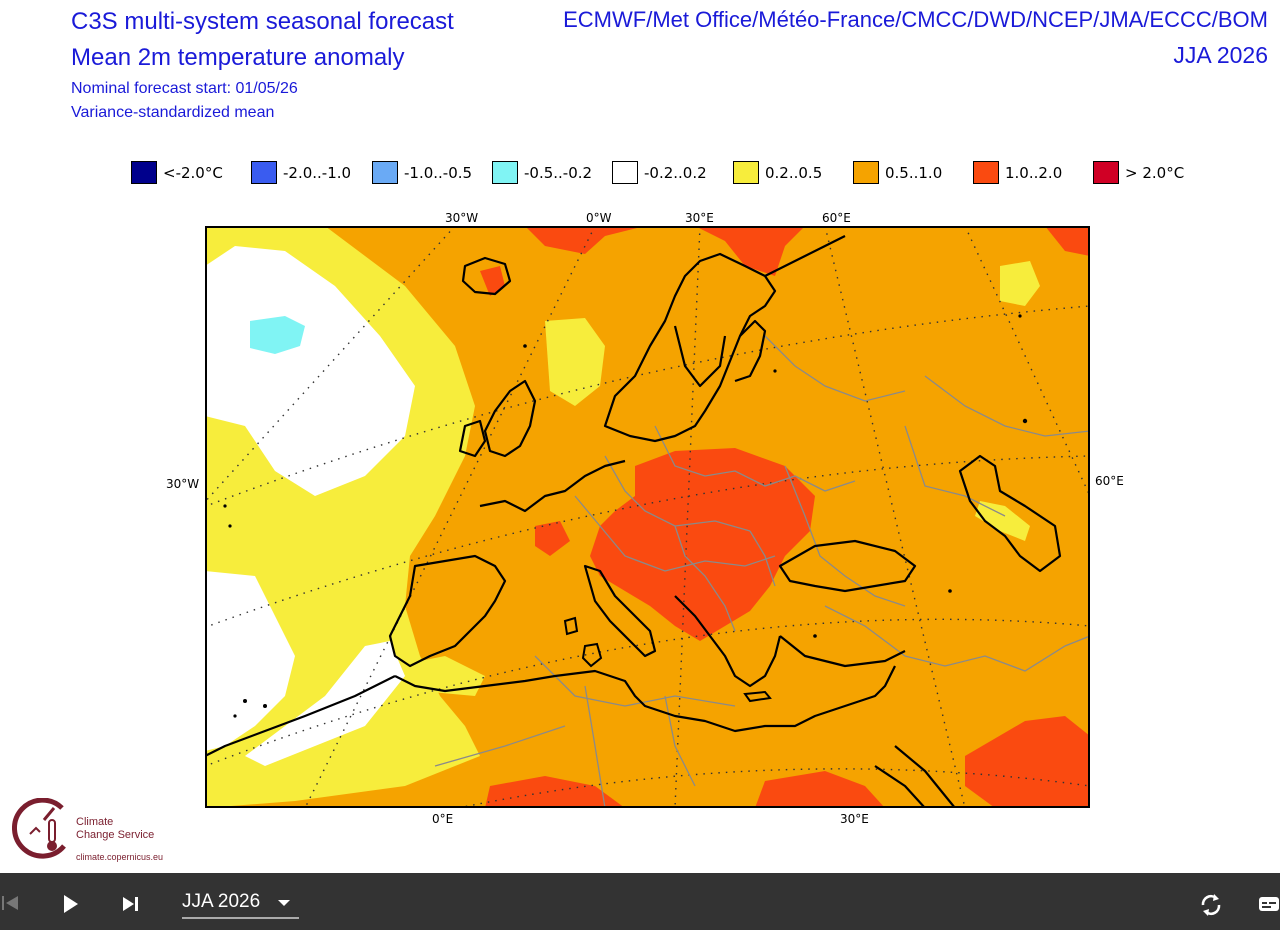 Image resolution: width=1280 pixels, height=930 pixels. What do you see at coordinates (1155, 173) in the screenshot?
I see `legend-label: > 2.0°C` at bounding box center [1155, 173].